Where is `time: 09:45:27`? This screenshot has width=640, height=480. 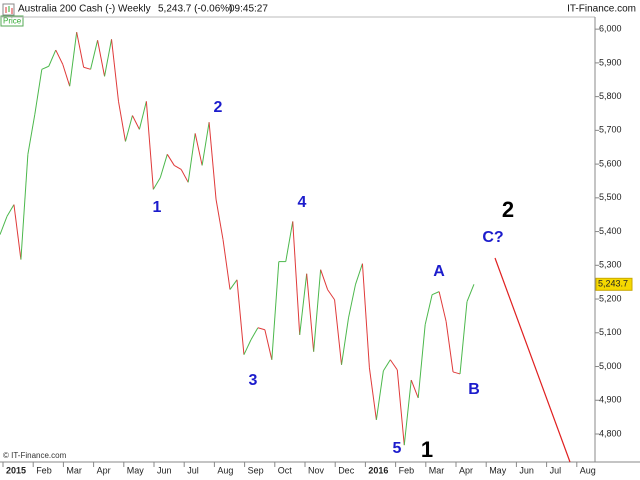 time: 09:45:27 is located at coordinates (248, 9).